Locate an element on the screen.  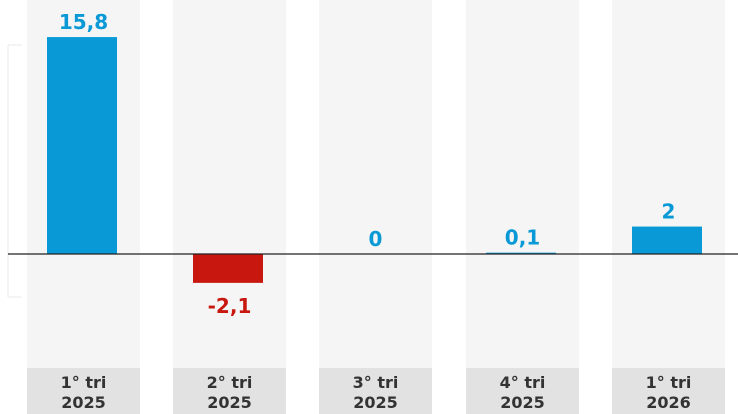
data-label: 15,8 is located at coordinates (83, 22).